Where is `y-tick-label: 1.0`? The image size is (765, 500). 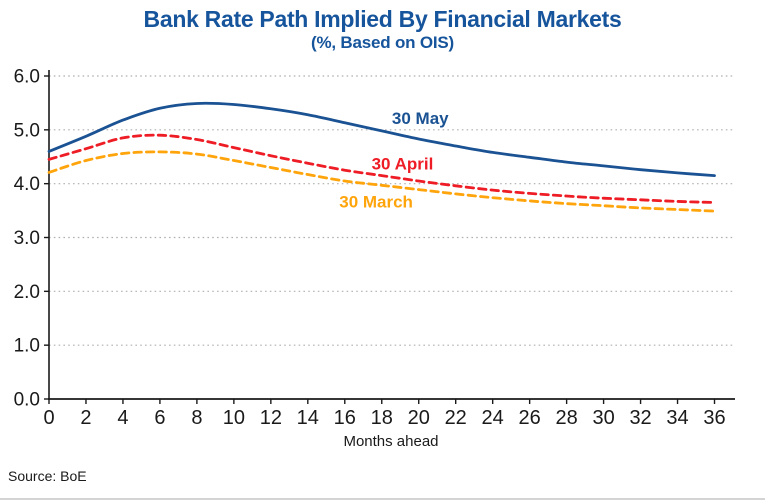
y-tick-label: 1.0 is located at coordinates (27, 346).